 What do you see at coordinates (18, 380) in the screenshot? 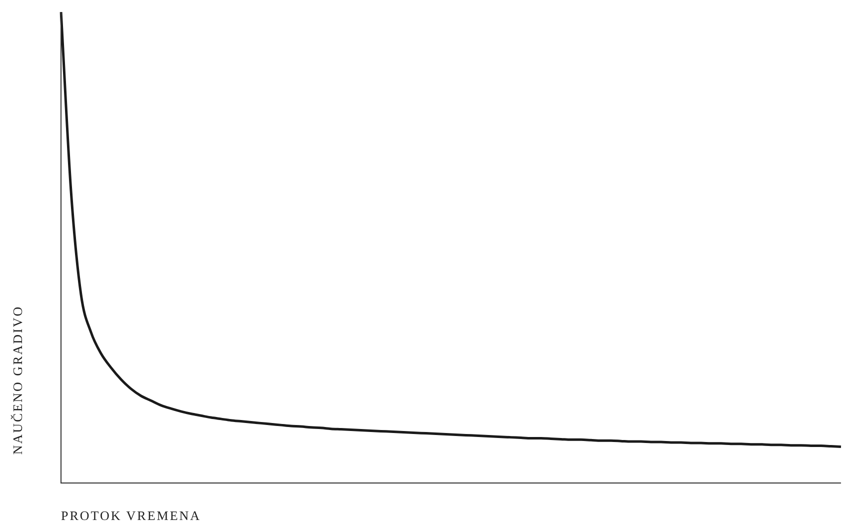
I see `y-axis-title: NAUČENO GRADIVO` at bounding box center [18, 380].